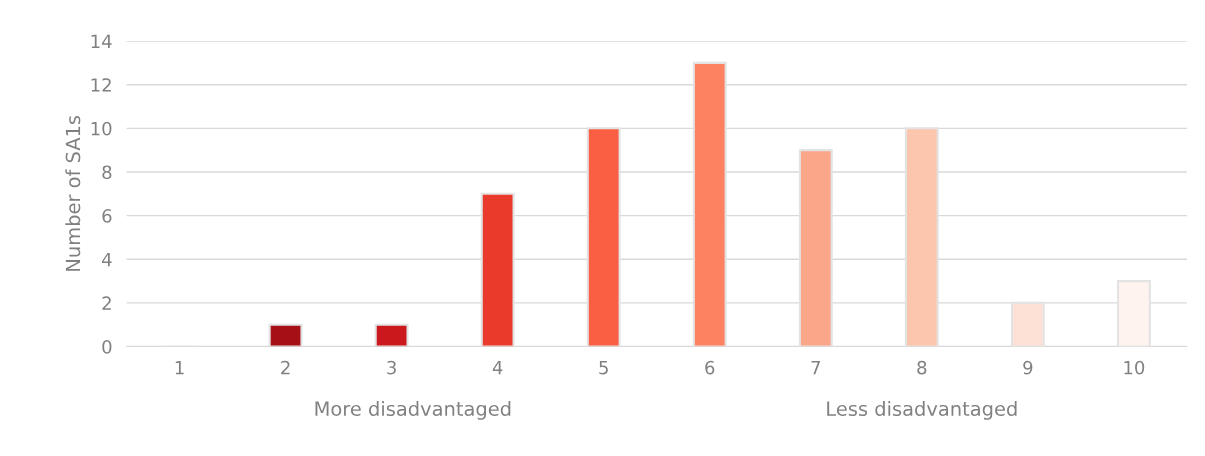 Image resolution: width=1205 pixels, height=456 pixels. What do you see at coordinates (497, 368) in the screenshot?
I see `x-tick-label: 4` at bounding box center [497, 368].